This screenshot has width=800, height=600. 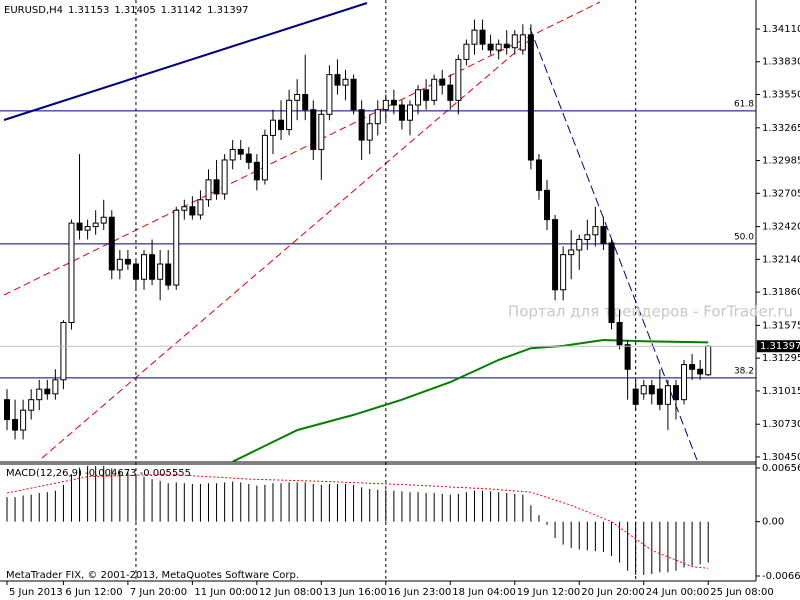 I want to click on y-tick-label: 1.31015, so click(x=781, y=391).